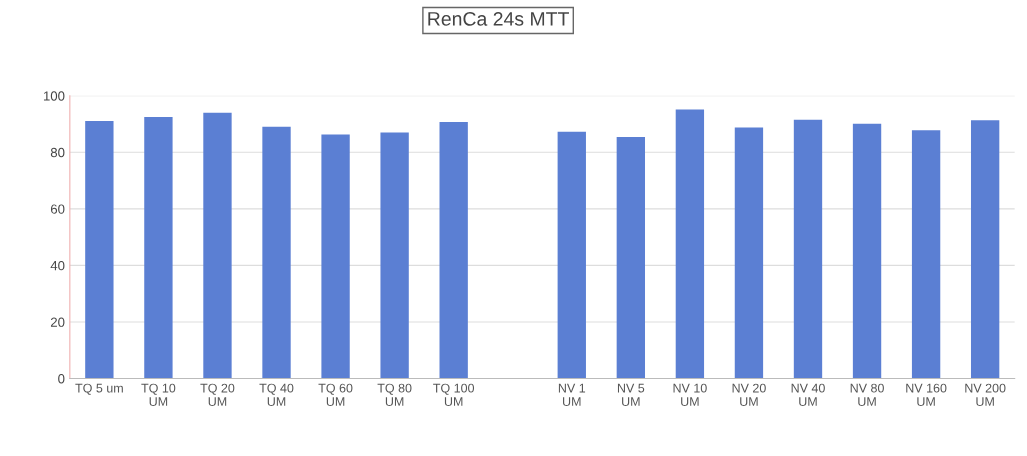 This screenshot has width=1027, height=456. I want to click on x-tick-label: NV 40 UM, so click(808, 394).